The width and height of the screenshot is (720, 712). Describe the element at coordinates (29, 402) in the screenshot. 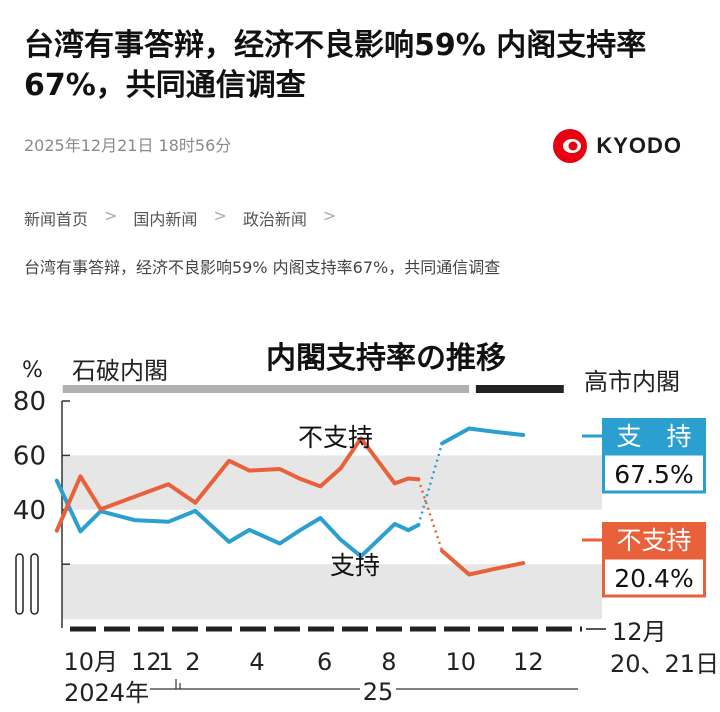

I see `y-tick-label: 80` at that location.